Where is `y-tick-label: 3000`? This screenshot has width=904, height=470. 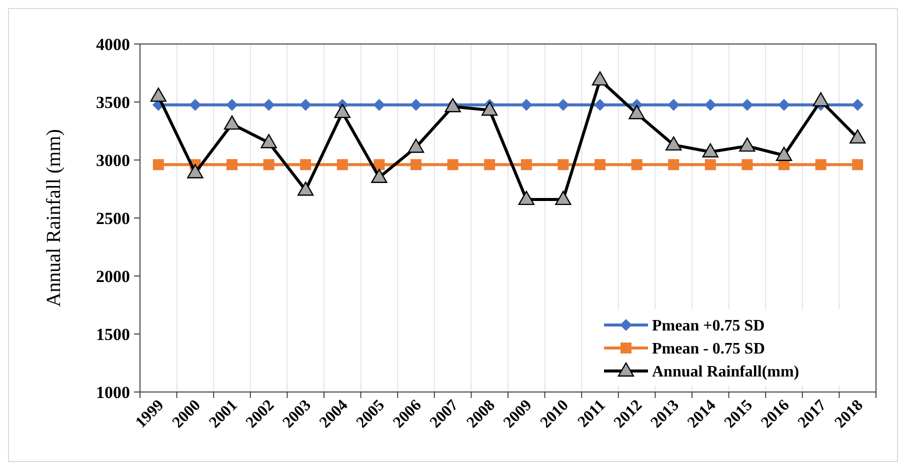 y-tick-label: 3000 is located at coordinates (113, 160).